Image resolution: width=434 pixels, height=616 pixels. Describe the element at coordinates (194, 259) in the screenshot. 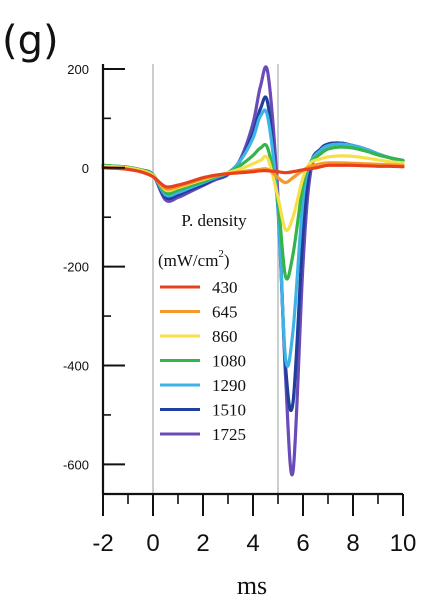

I see `legend-unit: (mW/cm2)` at that location.